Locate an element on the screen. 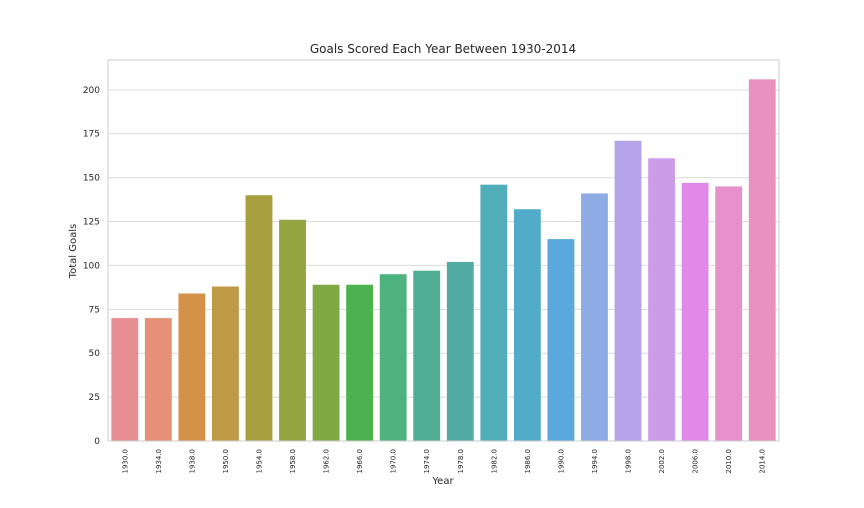 The image size is (864, 508). y-tick-label: 75 is located at coordinates (94, 310).